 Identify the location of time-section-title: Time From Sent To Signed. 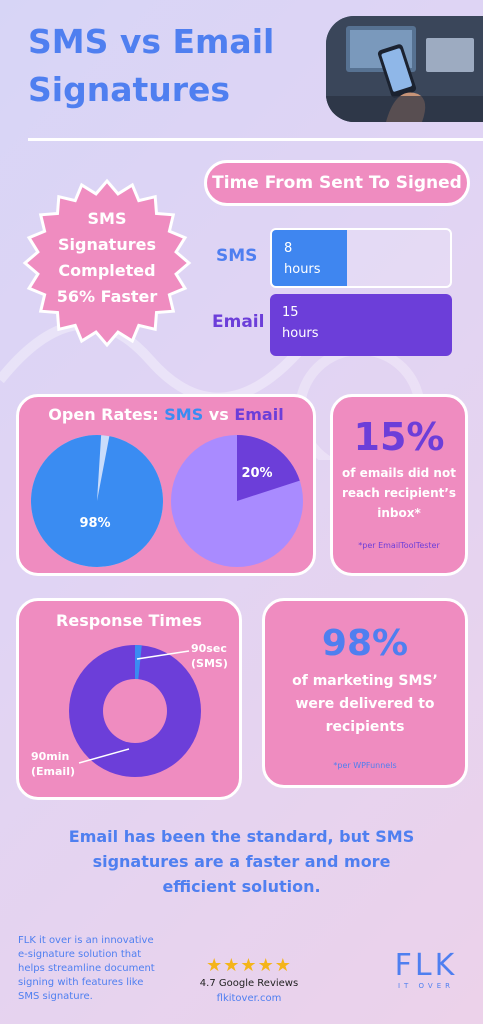
(337, 183).